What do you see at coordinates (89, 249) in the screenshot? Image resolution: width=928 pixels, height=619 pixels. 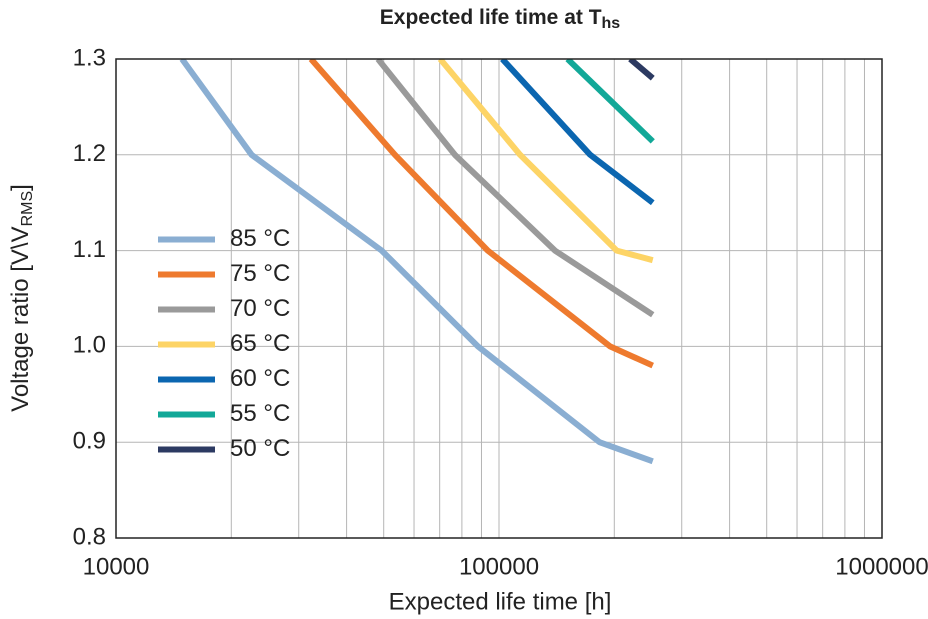 I see `y-tick-label: 1.1` at bounding box center [89, 249].